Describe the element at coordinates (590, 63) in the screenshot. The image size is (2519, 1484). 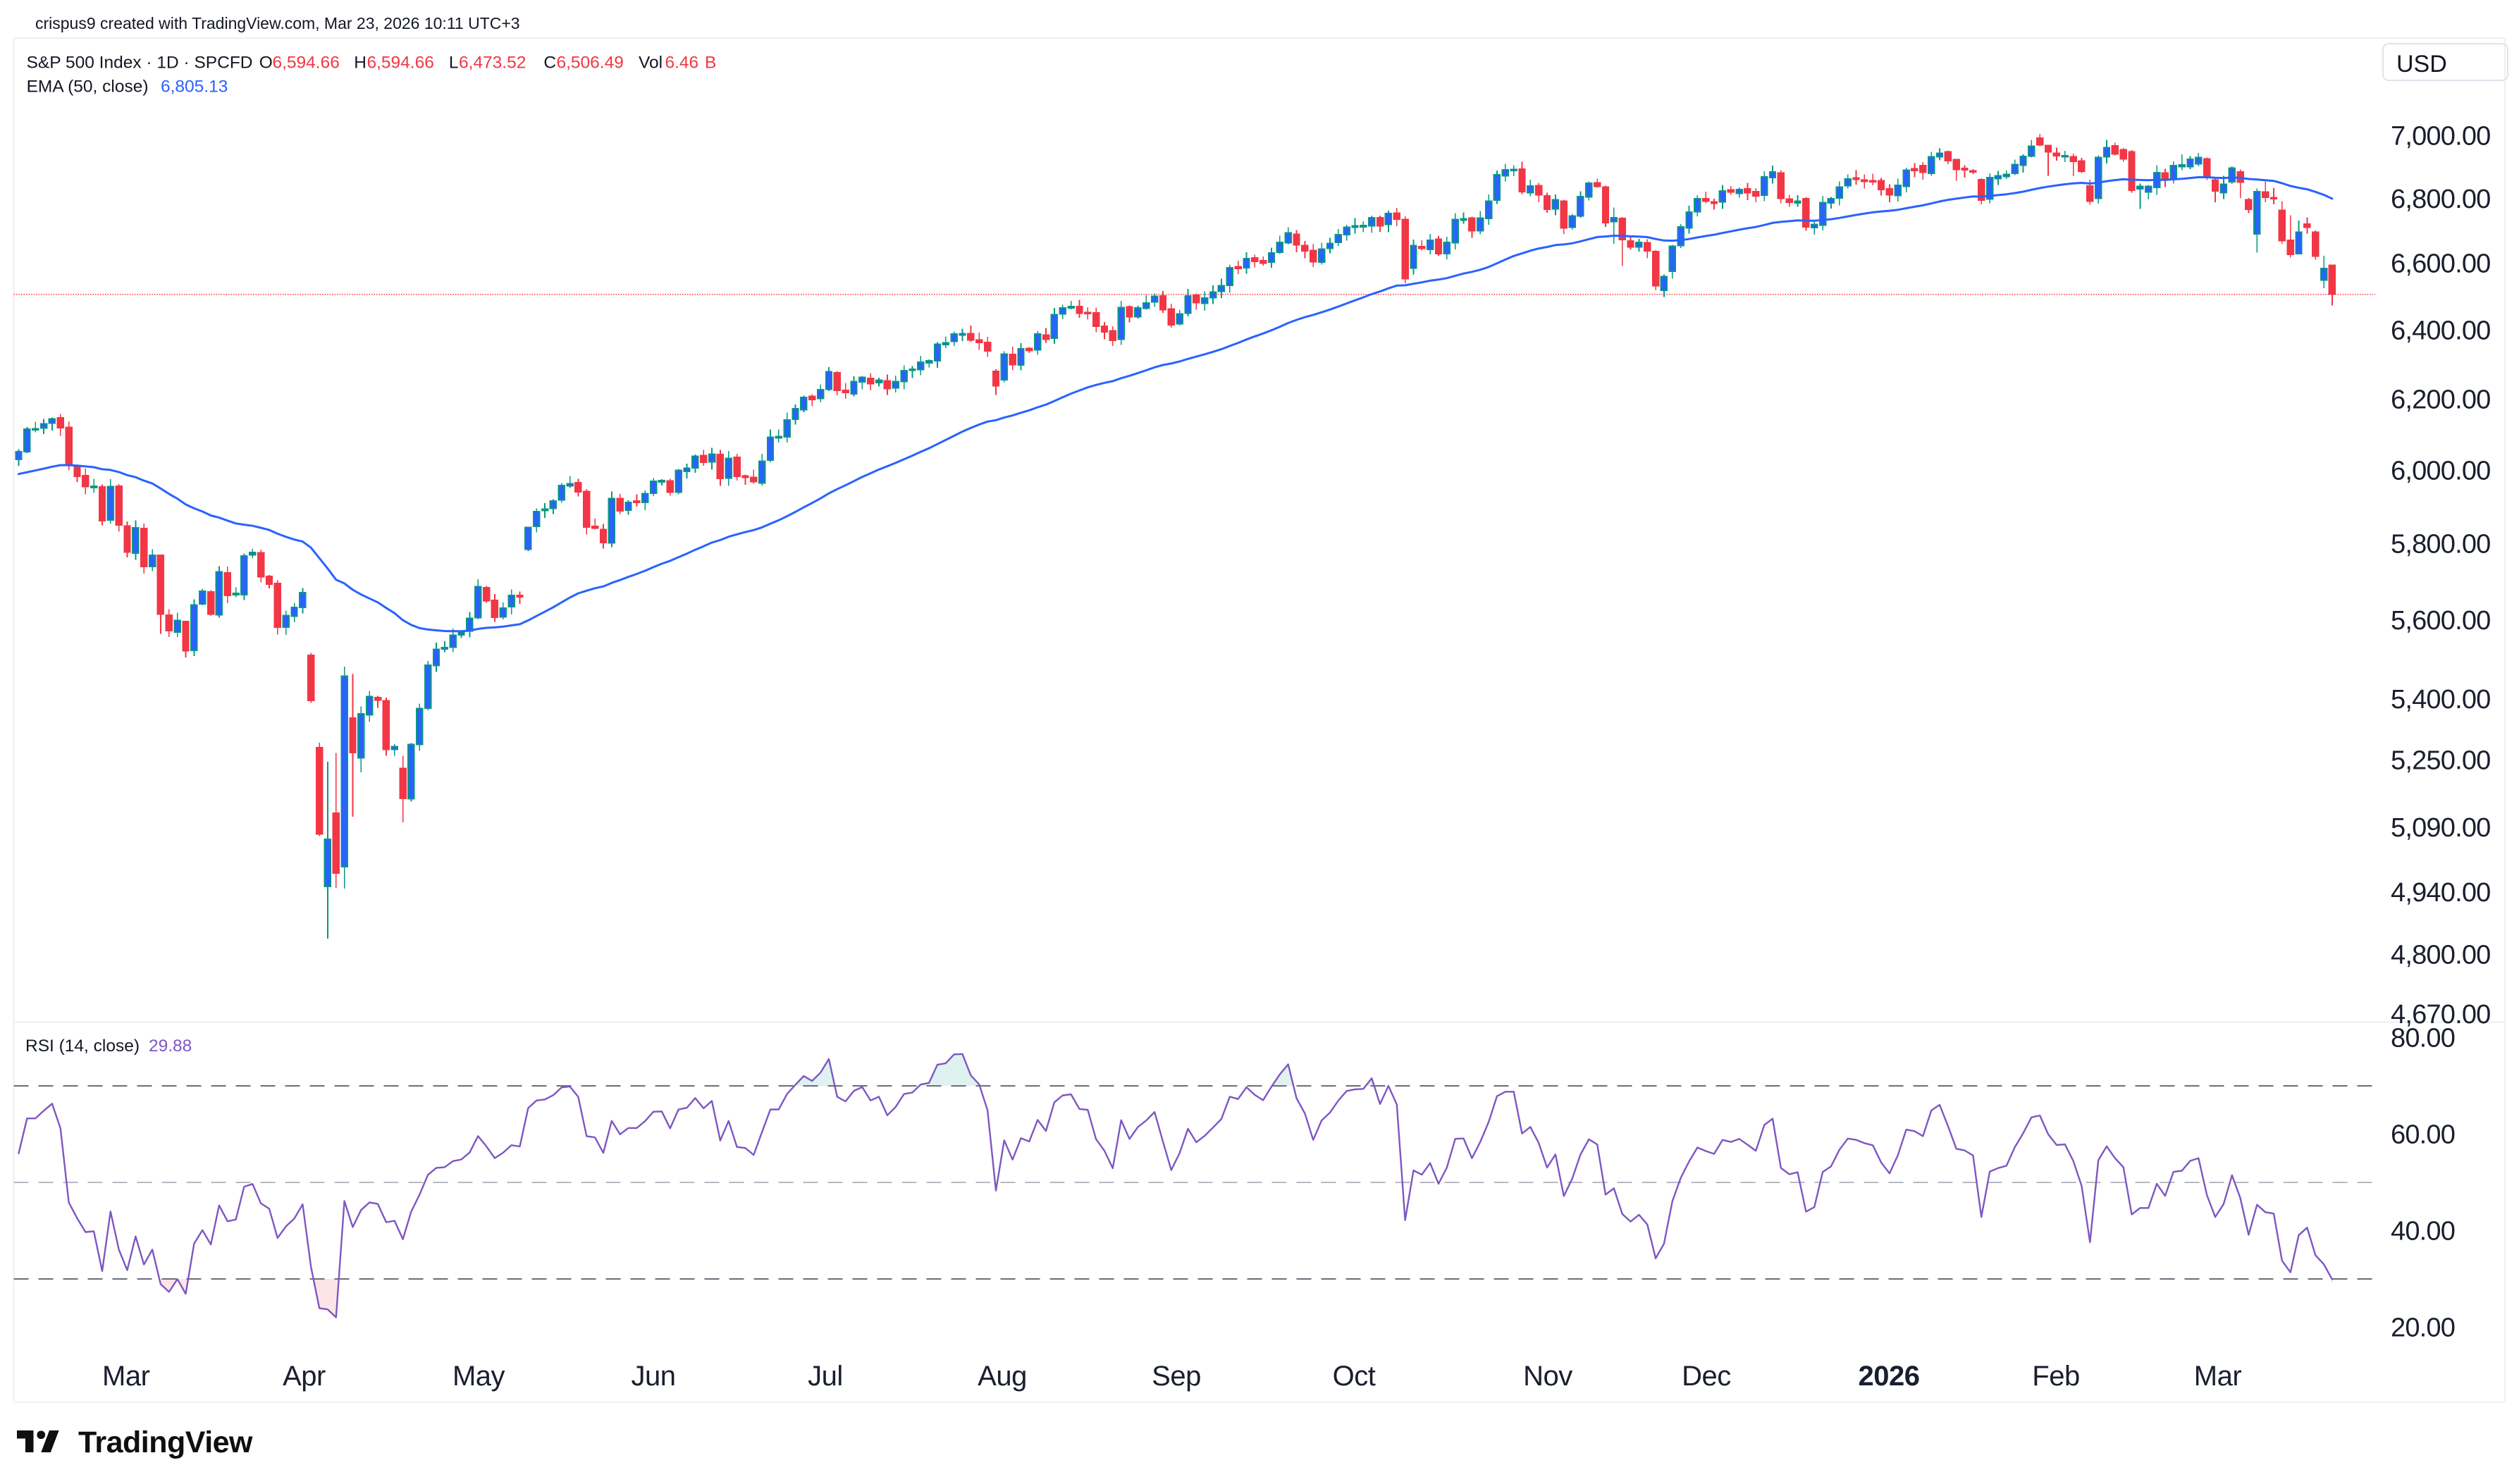
I see `svg-text: 6,506.49` at that location.